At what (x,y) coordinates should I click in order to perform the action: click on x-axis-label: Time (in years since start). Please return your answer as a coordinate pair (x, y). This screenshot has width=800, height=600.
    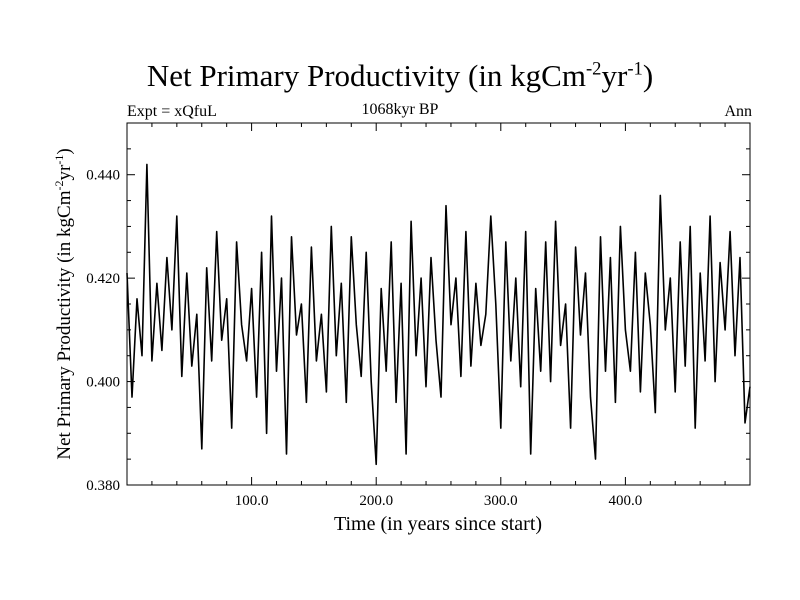
    Looking at the image, I should click on (438, 524).